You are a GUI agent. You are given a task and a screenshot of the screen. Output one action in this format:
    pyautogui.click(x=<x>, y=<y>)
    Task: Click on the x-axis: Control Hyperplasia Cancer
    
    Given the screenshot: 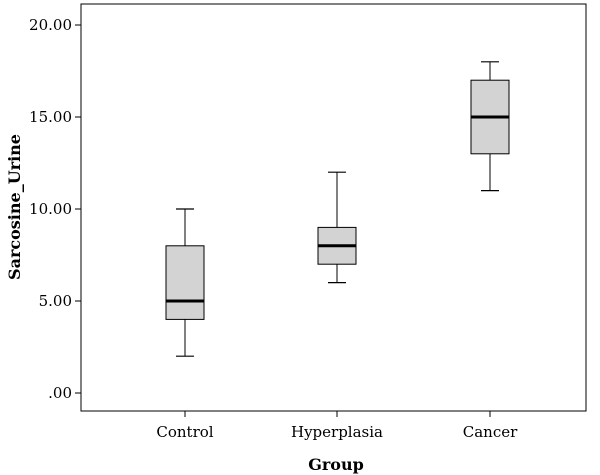 What is the action you would take?
    pyautogui.click(x=337, y=426)
    